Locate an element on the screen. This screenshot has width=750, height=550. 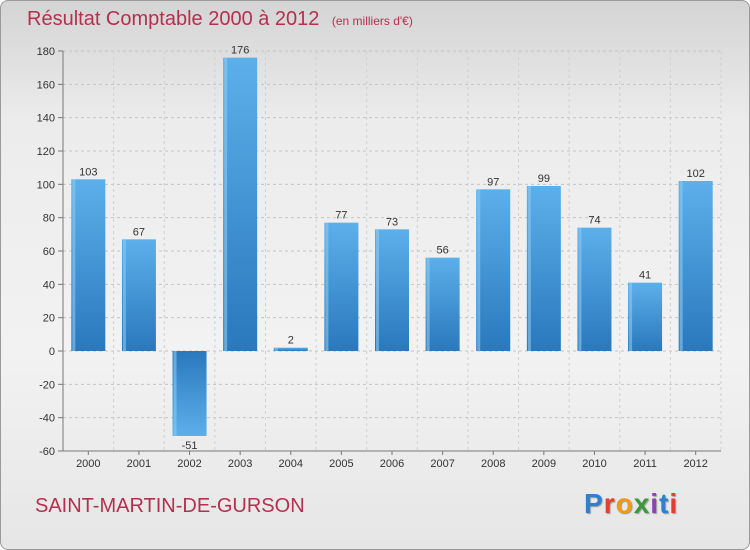
proxiti-logo: Proxiti is located at coordinates (631, 504).